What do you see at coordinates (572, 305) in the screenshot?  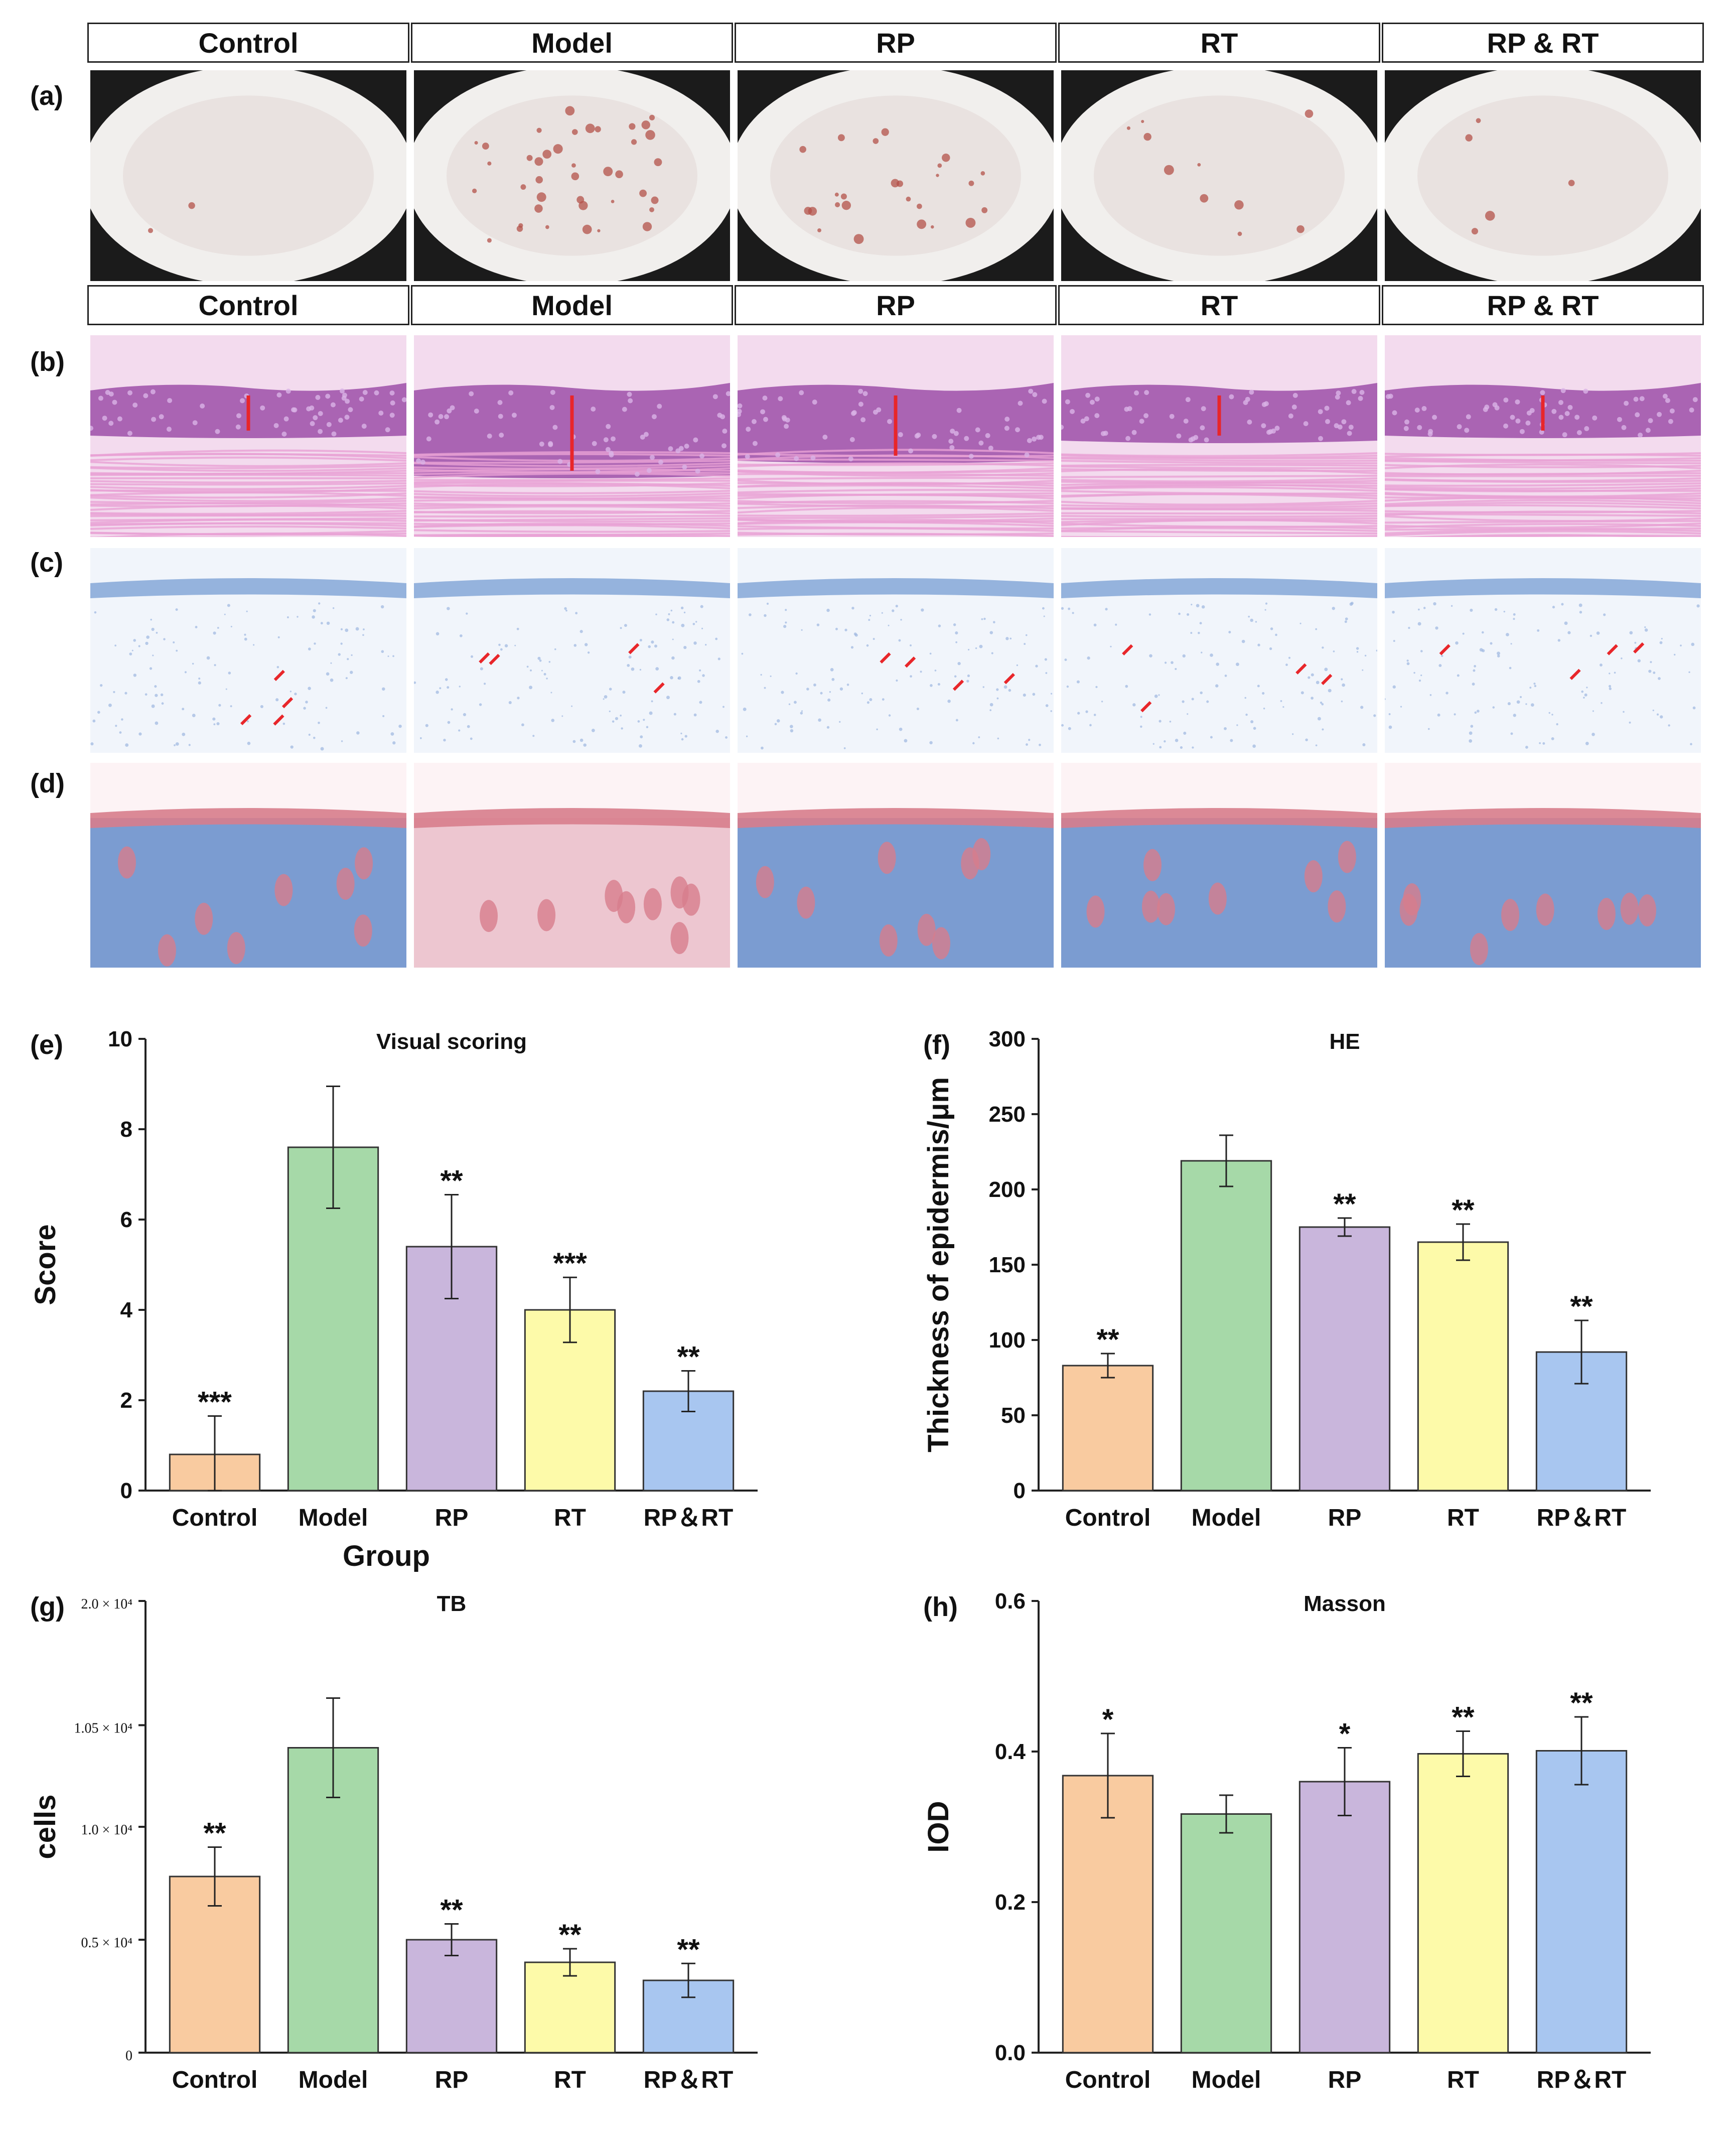 I see `group-header-1-row-2: Model` at bounding box center [572, 305].